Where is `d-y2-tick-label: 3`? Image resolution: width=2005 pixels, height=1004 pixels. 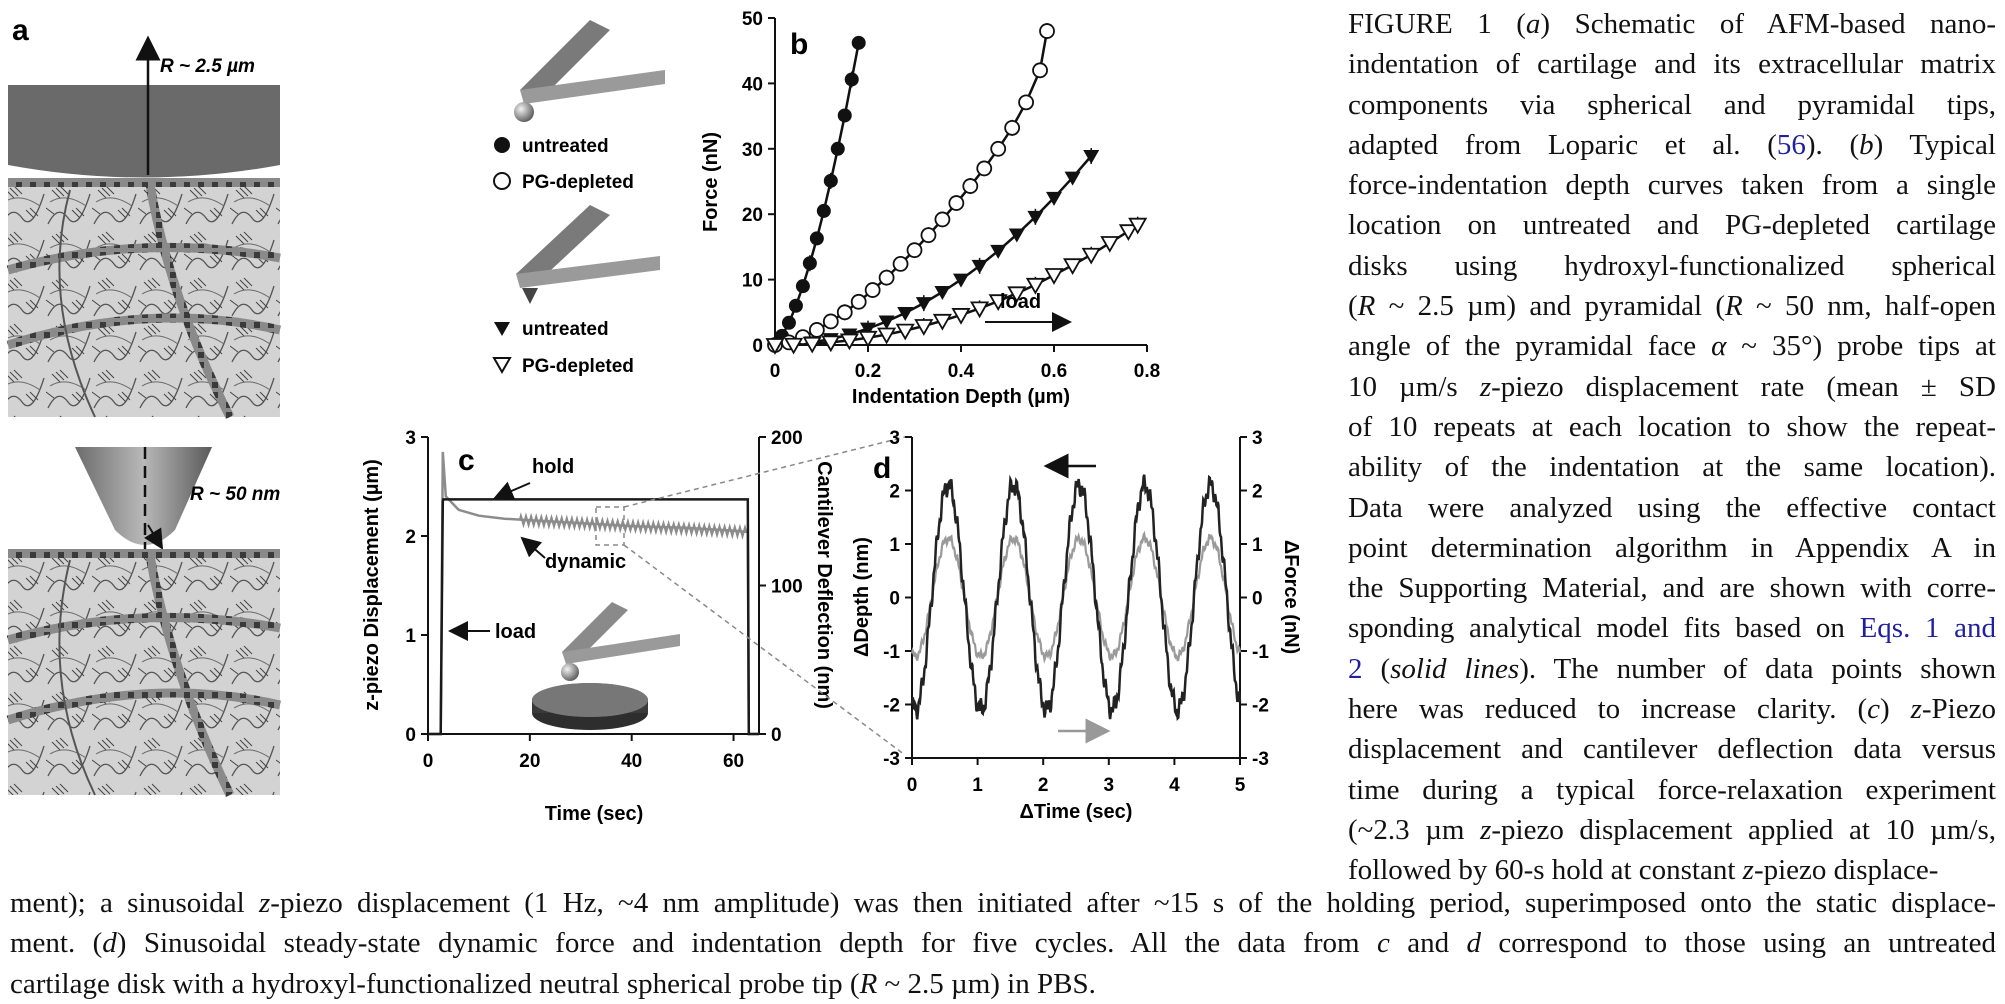 d-y2-tick-label: 3 is located at coordinates (1257, 438).